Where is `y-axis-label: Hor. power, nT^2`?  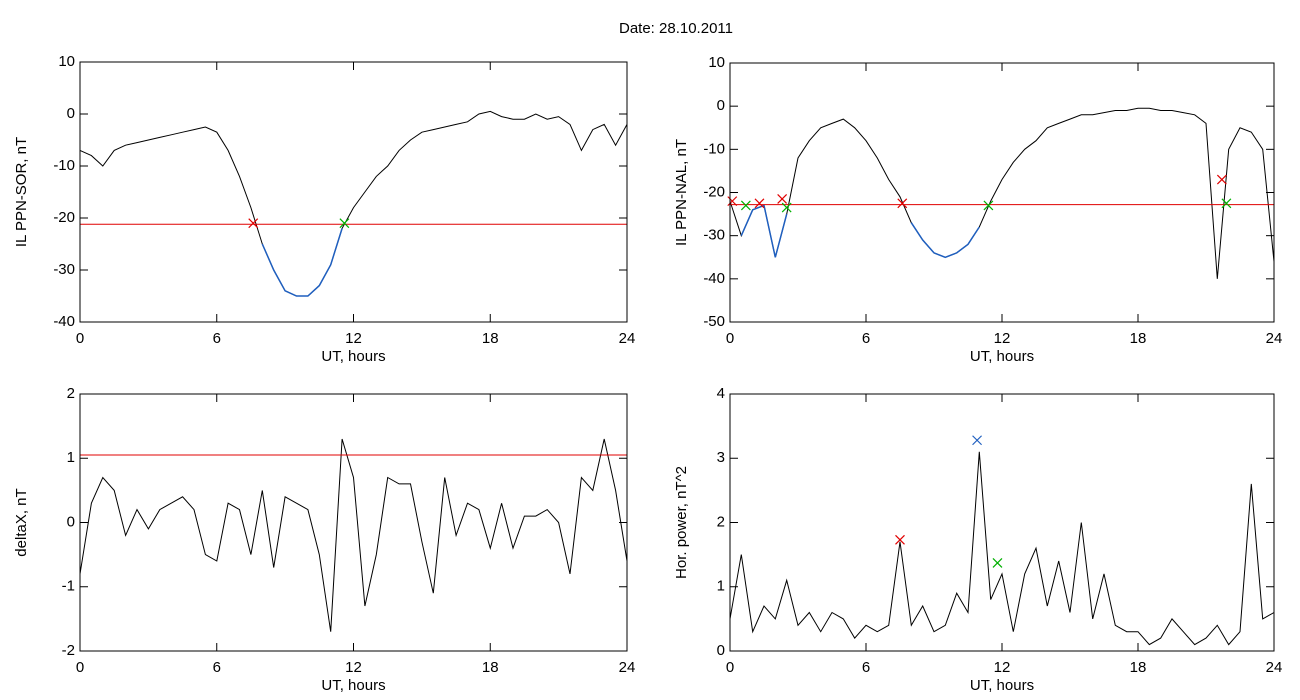
y-axis-label: Hor. power, nT^2 is located at coordinates (681, 522).